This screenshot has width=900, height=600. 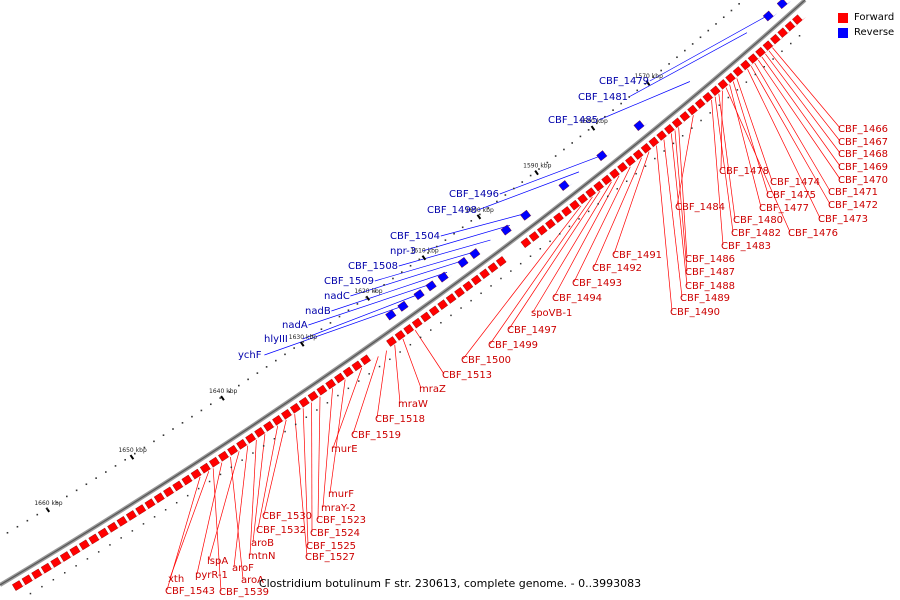 I want to click on forward-gene-label: CBF_1472, so click(x=853, y=205).